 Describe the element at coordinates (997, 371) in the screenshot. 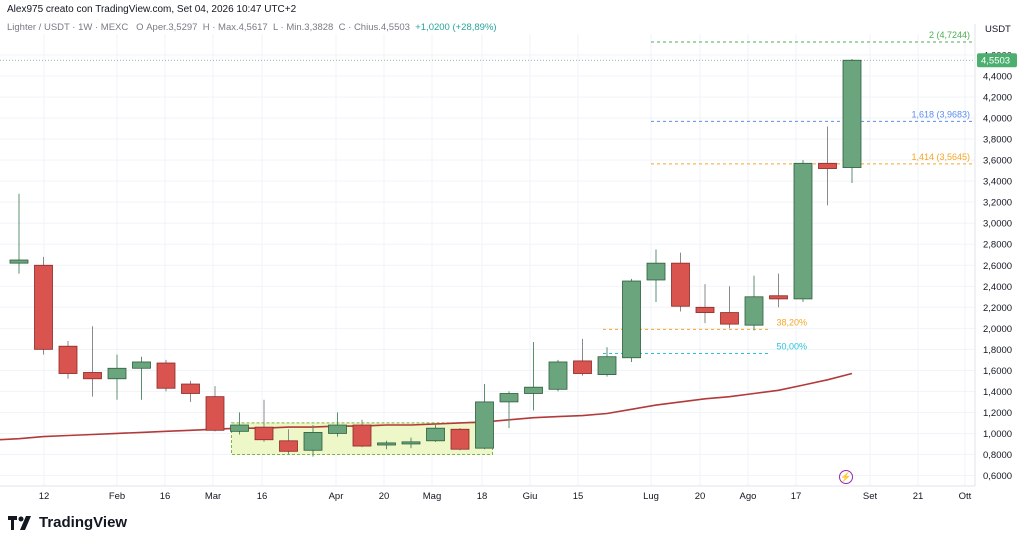

I see `price-tick-label: 1,6000` at that location.